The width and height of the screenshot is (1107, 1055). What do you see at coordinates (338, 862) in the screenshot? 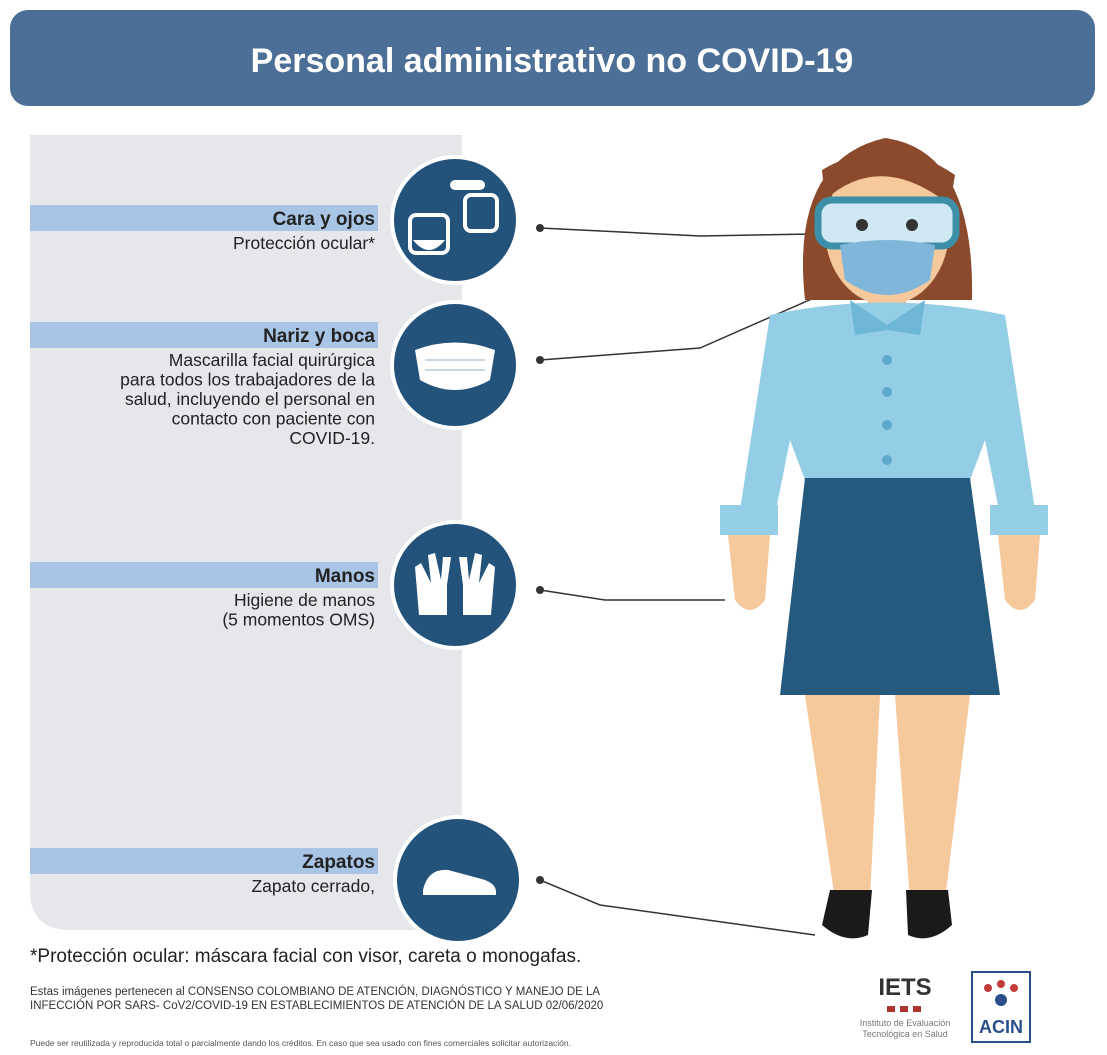
I see `item-label: Zapatos` at bounding box center [338, 862].